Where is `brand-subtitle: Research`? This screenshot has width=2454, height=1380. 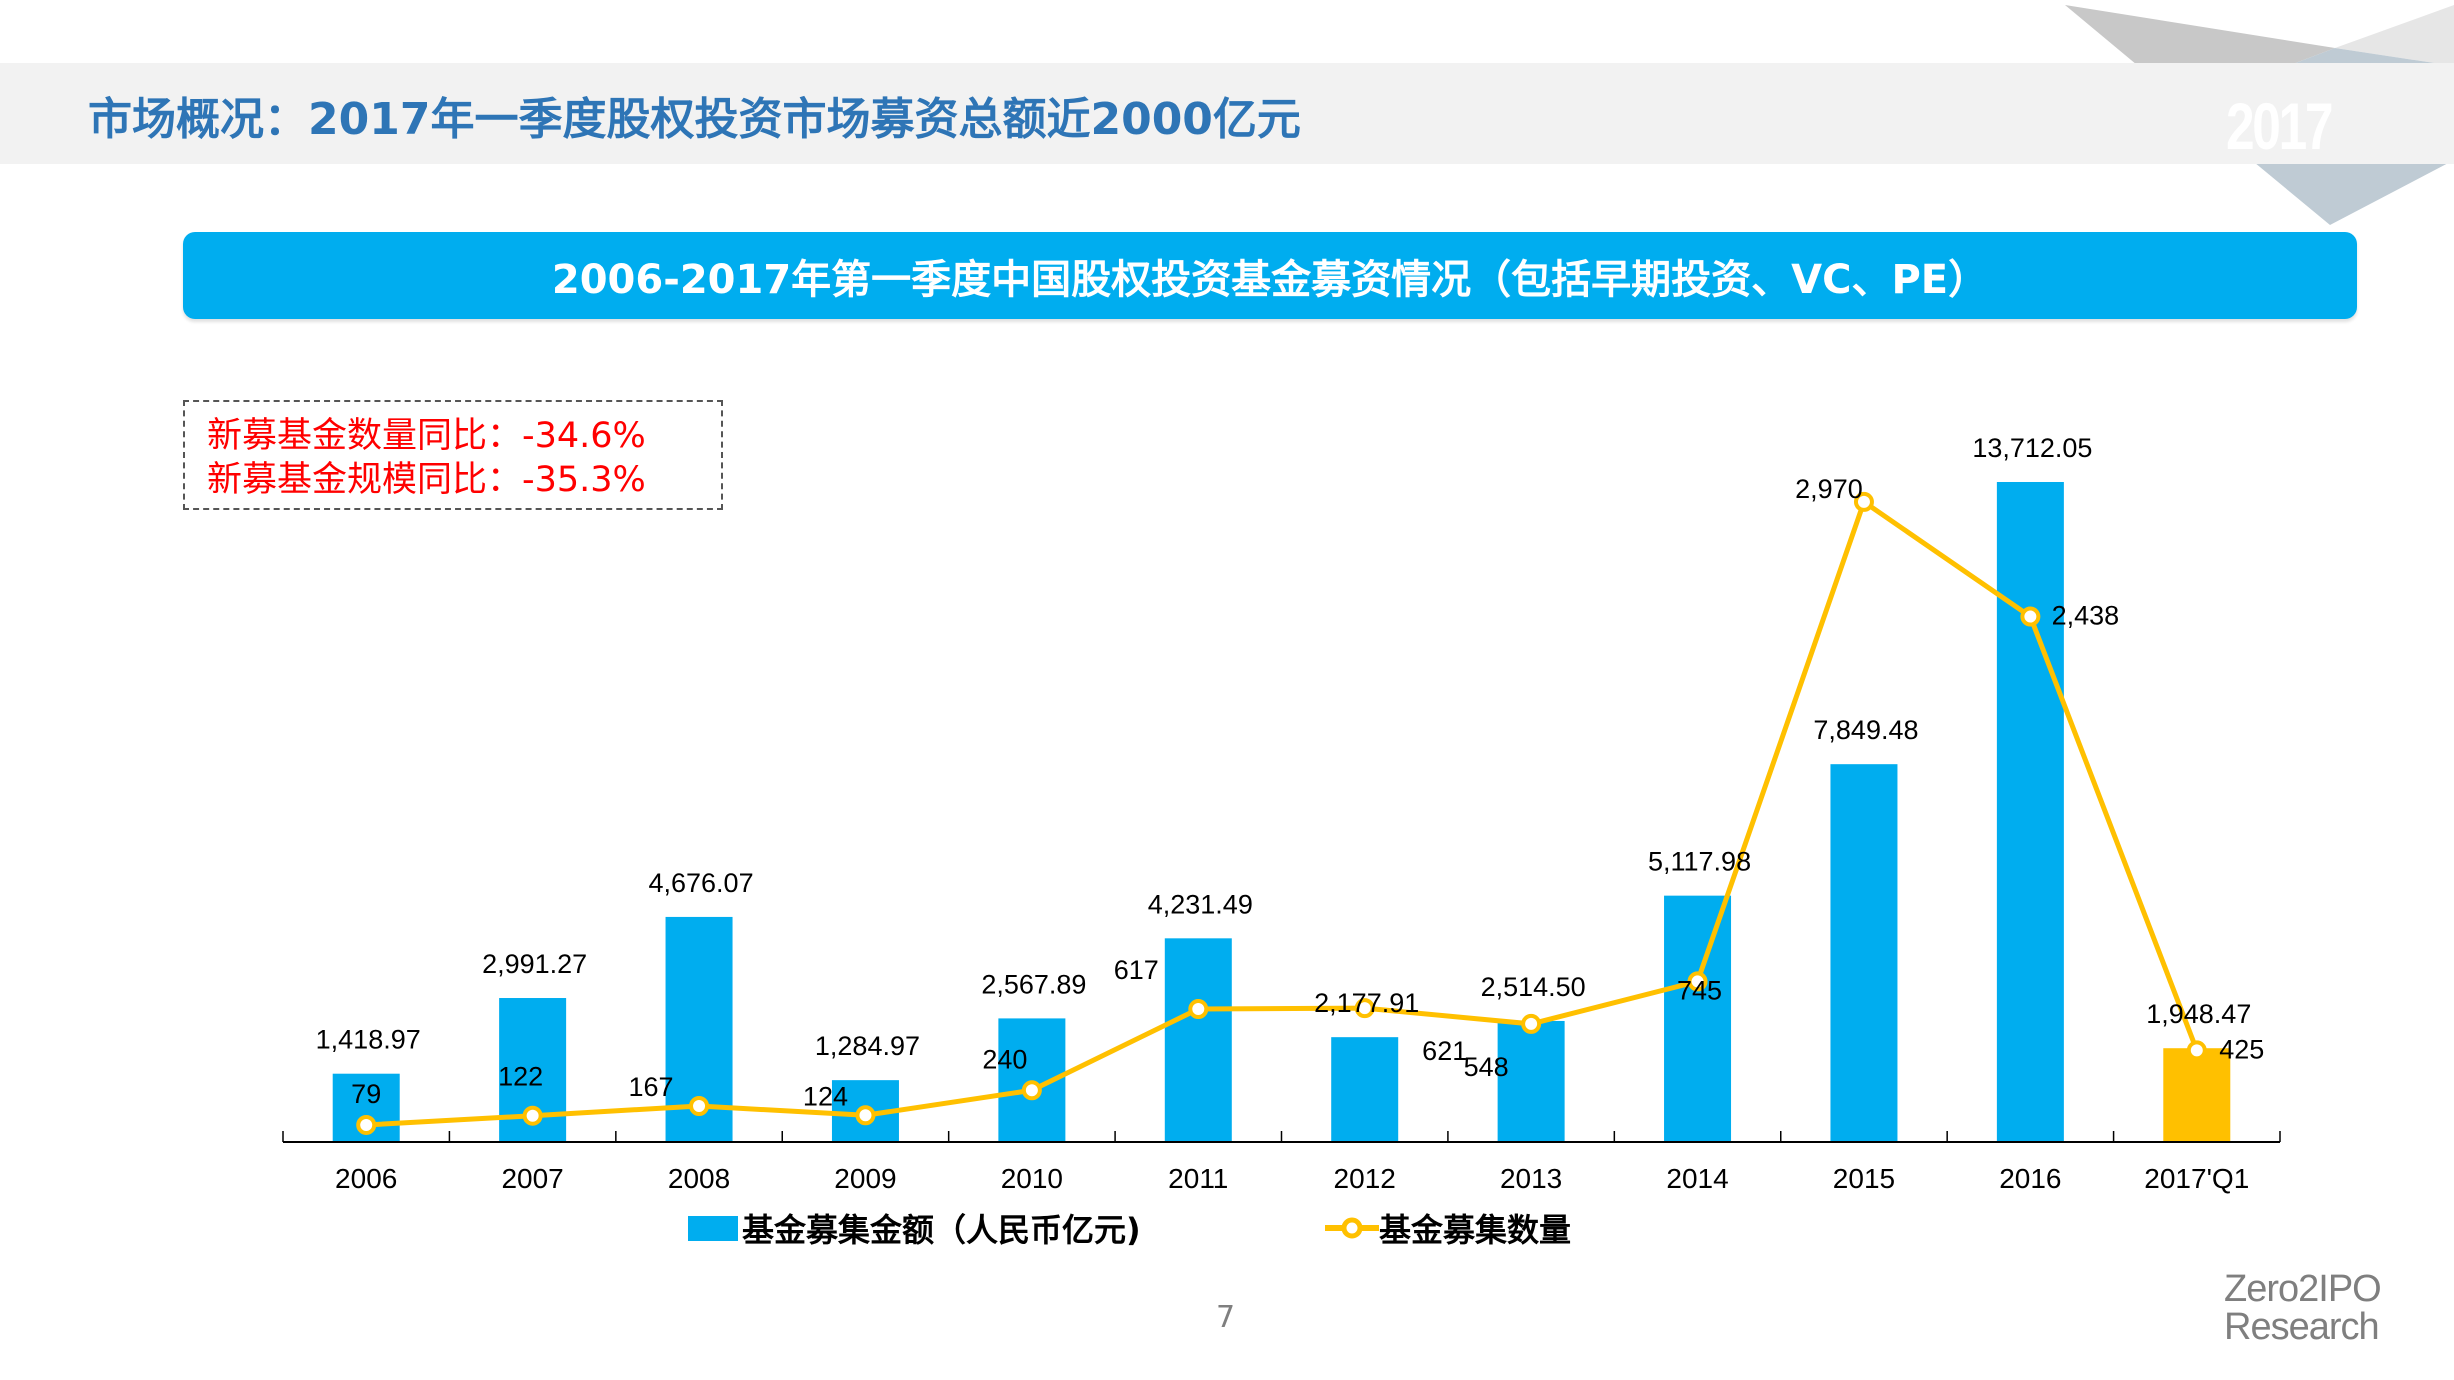
brand-subtitle: Research is located at coordinates (2302, 1327).